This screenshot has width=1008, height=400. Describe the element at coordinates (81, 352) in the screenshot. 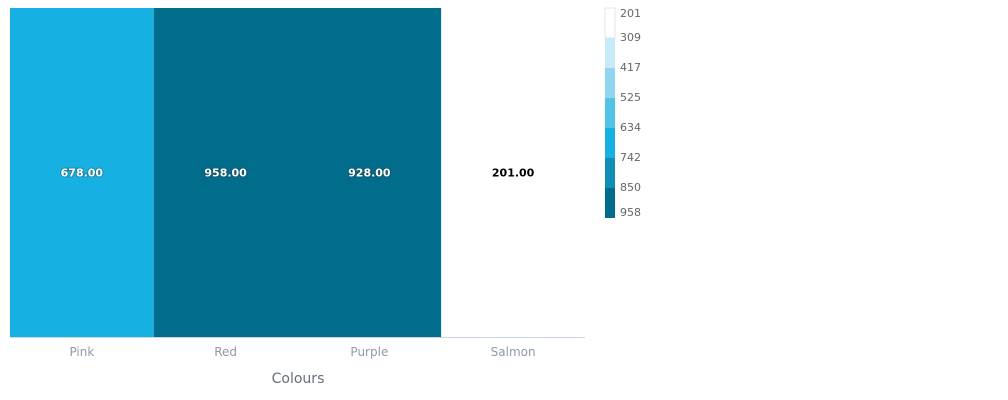

I see `x-tick-label: Pink` at that location.